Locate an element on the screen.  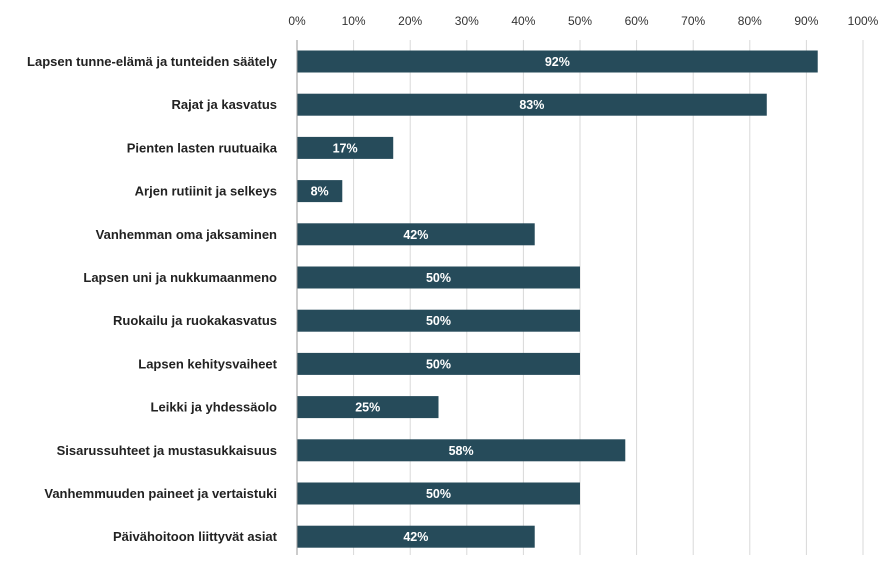
category-label: Lapsen tunne-elämä ja tunteiden säätely is located at coordinates (152, 61).